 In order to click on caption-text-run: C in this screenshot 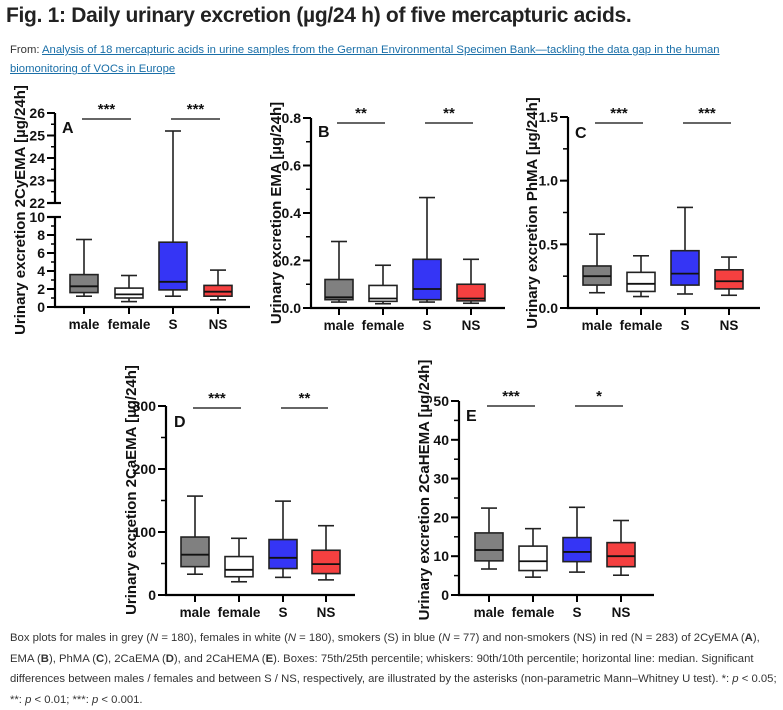, I will do `click(100, 658)`.